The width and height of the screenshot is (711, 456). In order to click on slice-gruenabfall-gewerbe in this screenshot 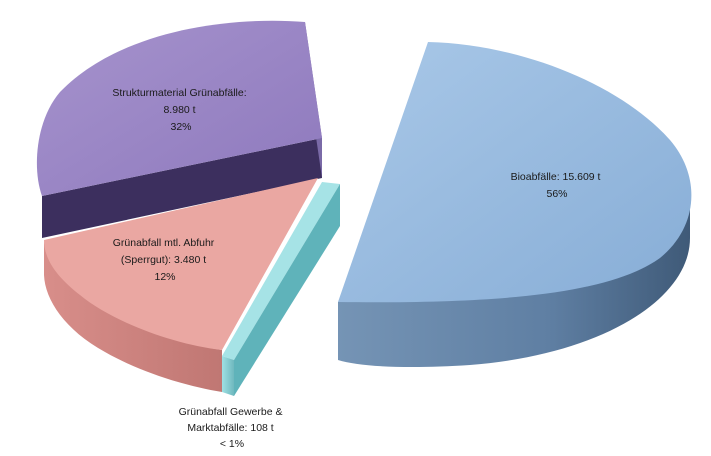, I will do `click(281, 289)`.